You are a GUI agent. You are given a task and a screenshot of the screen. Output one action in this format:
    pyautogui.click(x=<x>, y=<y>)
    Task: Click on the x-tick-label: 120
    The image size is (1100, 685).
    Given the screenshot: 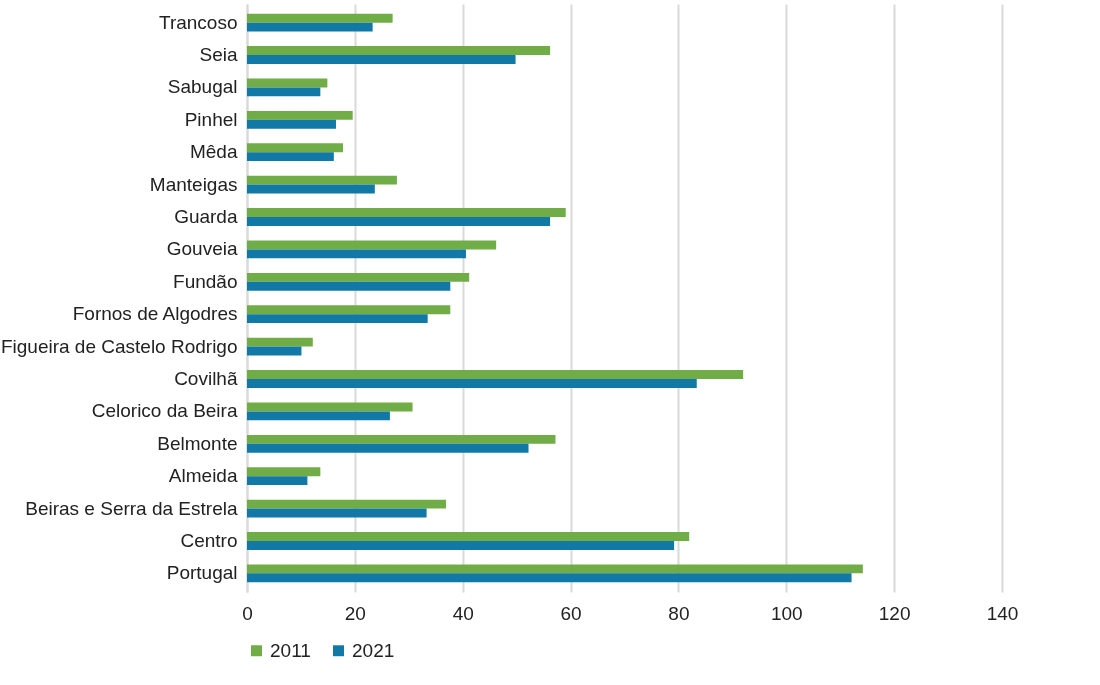 What is the action you would take?
    pyautogui.click(x=894, y=613)
    